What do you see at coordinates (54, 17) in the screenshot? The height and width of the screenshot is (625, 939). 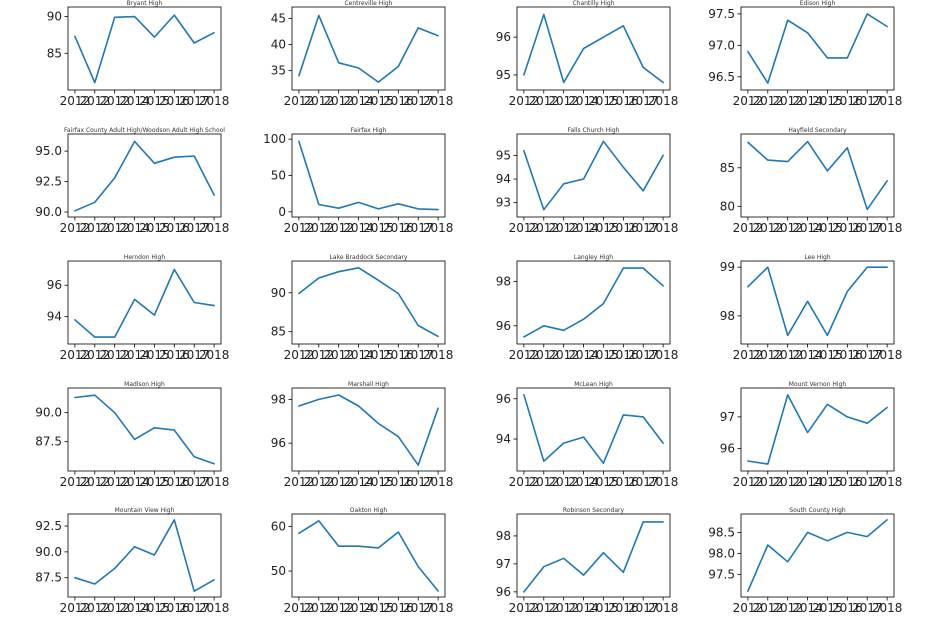 I see `y-tick-label: 90` at bounding box center [54, 17].